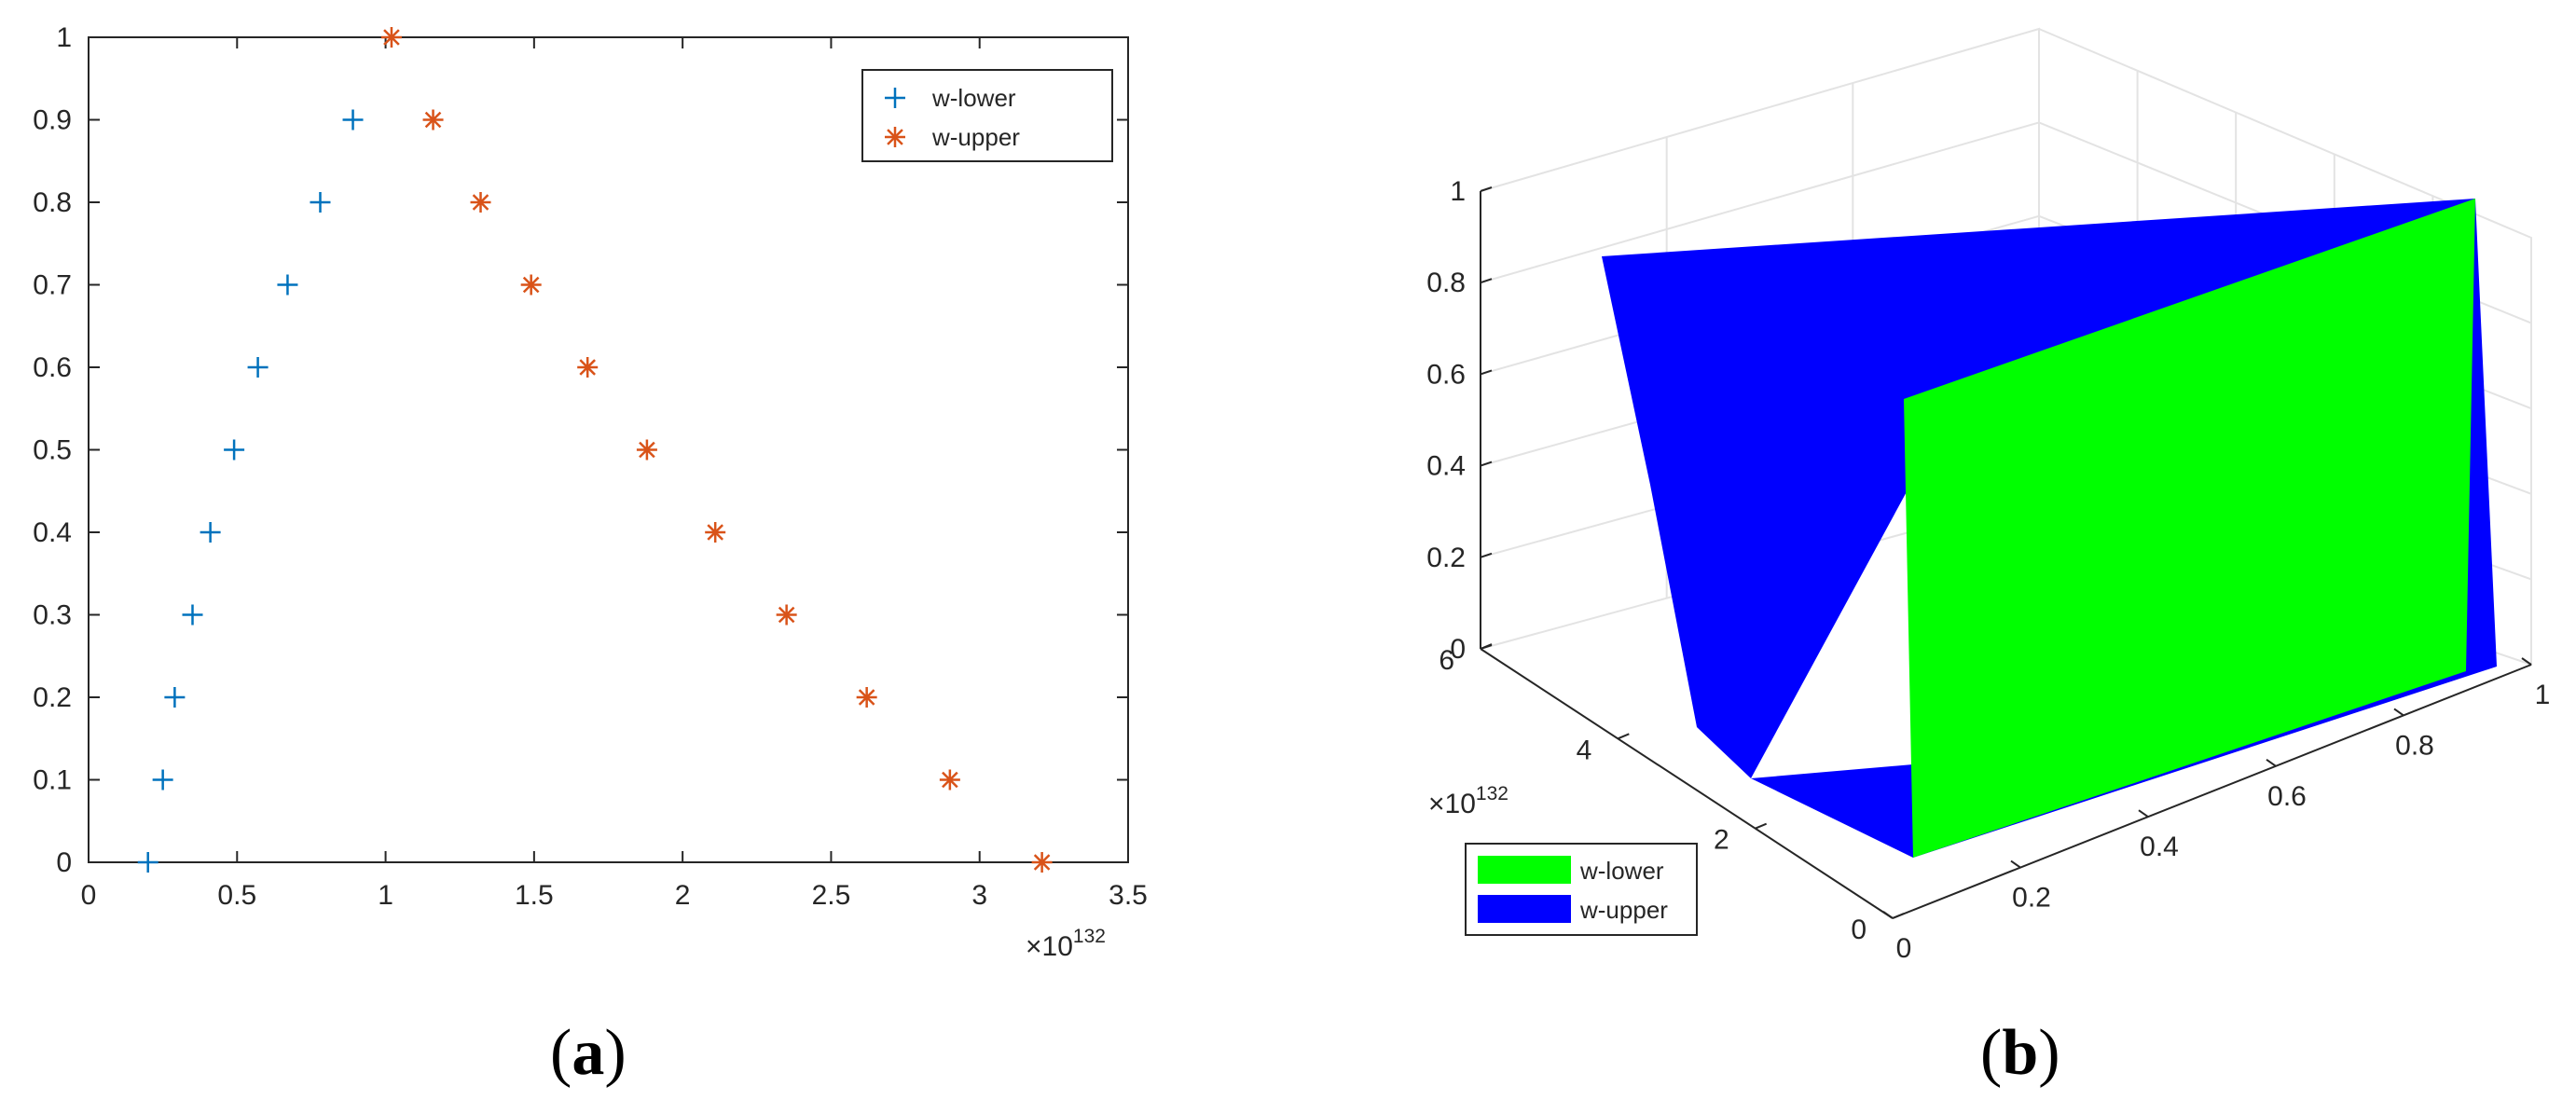  What do you see at coordinates (1722, 840) in the screenshot?
I see `y-tick-label: 2` at bounding box center [1722, 840].